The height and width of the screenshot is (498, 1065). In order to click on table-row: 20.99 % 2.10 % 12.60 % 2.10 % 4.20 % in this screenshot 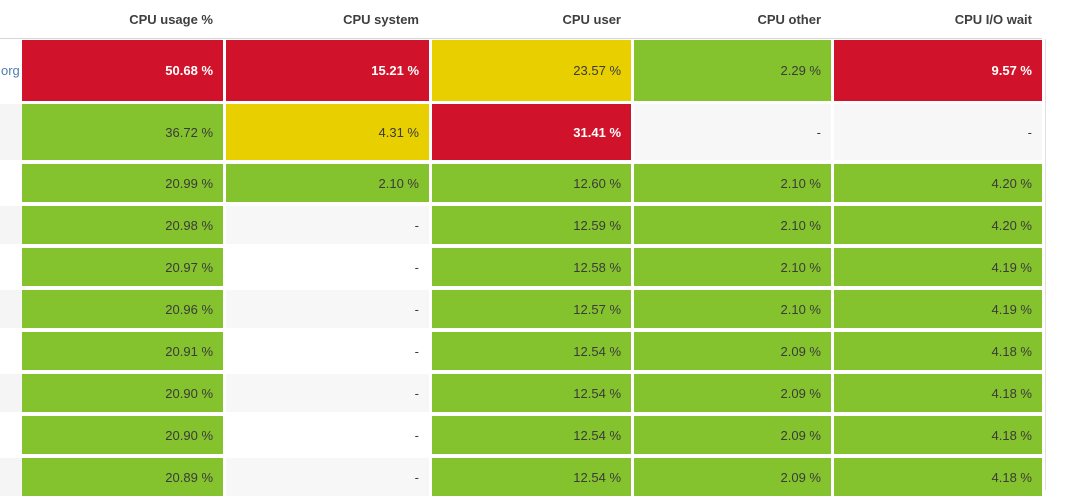, I will do `click(532, 183)`.